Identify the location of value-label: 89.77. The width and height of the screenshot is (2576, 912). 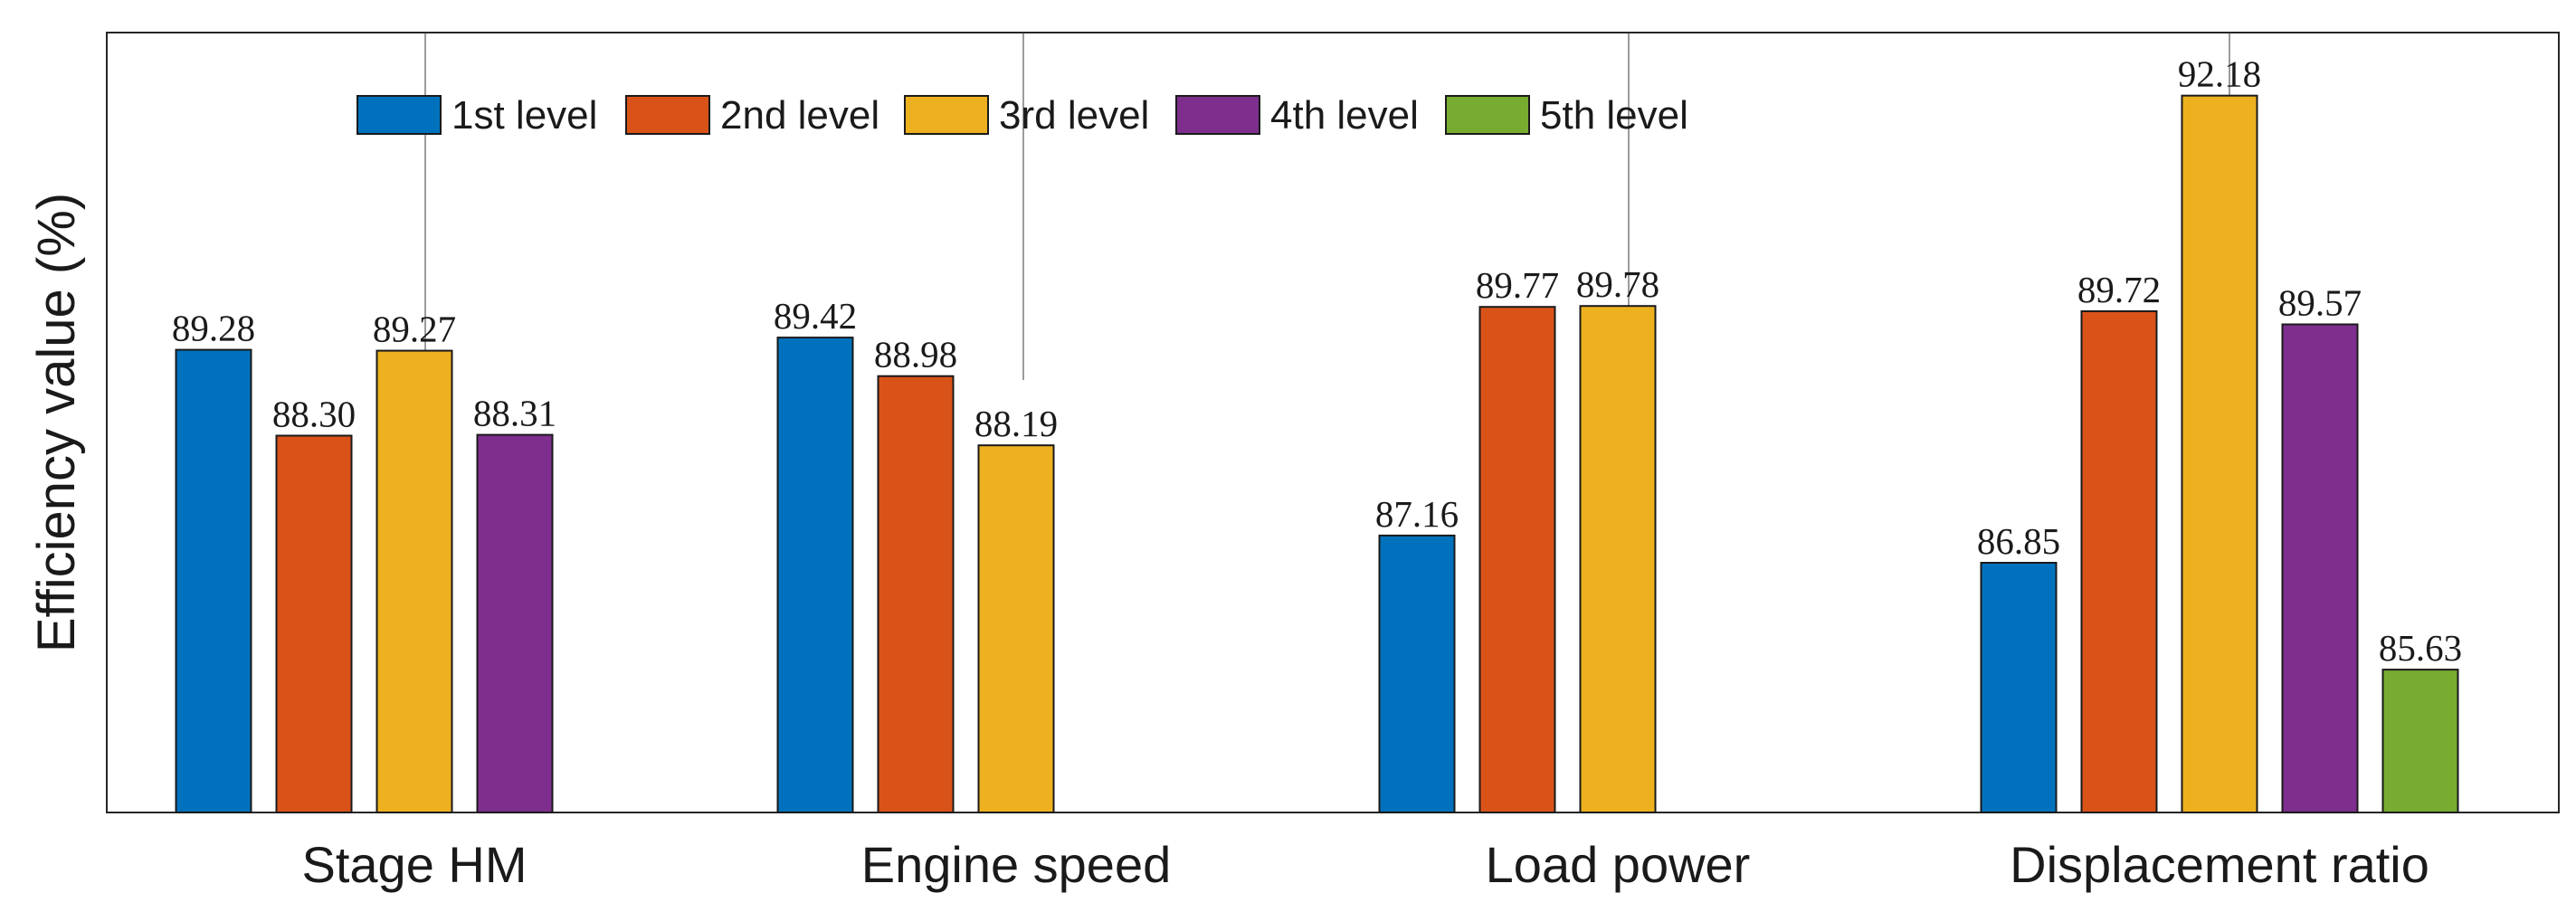
(1518, 285).